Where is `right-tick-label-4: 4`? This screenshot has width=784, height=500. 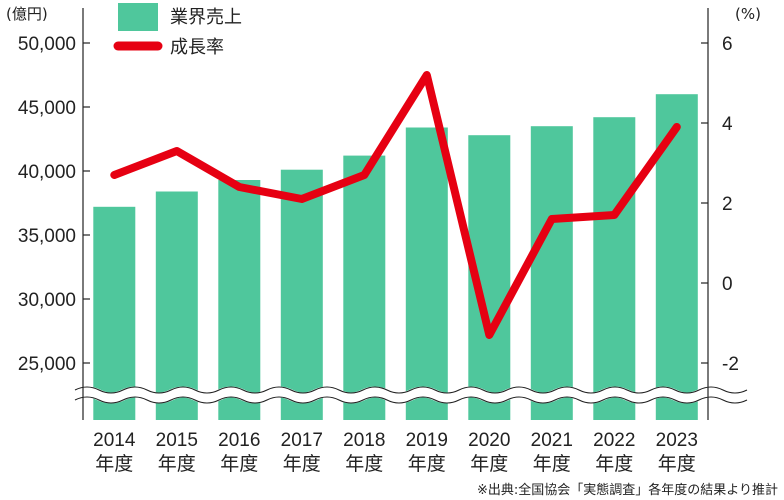
right-tick-label-4: 4 is located at coordinates (727, 124).